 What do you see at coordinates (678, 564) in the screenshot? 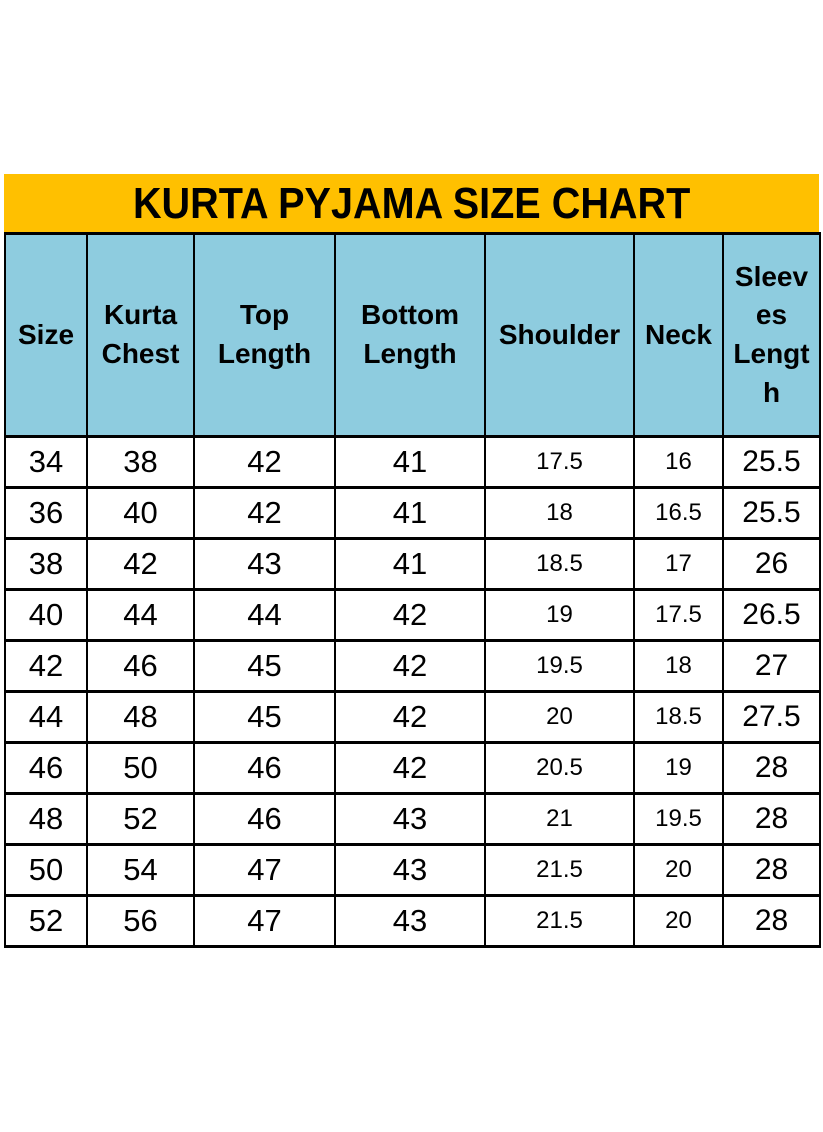
I see `cell-neck: 17` at bounding box center [678, 564].